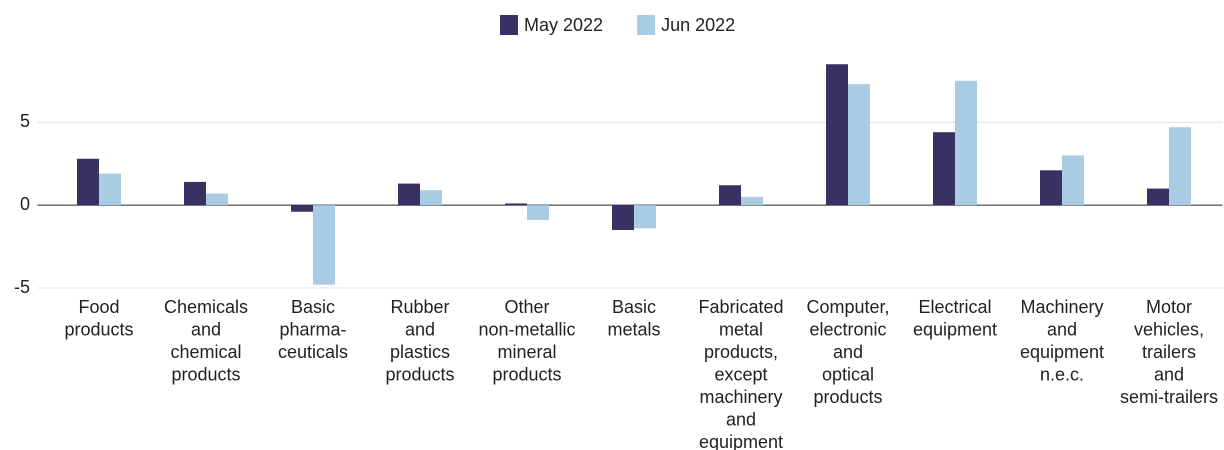  Describe the element at coordinates (741, 352) in the screenshot. I see `x-tick-label-line: products,` at that location.